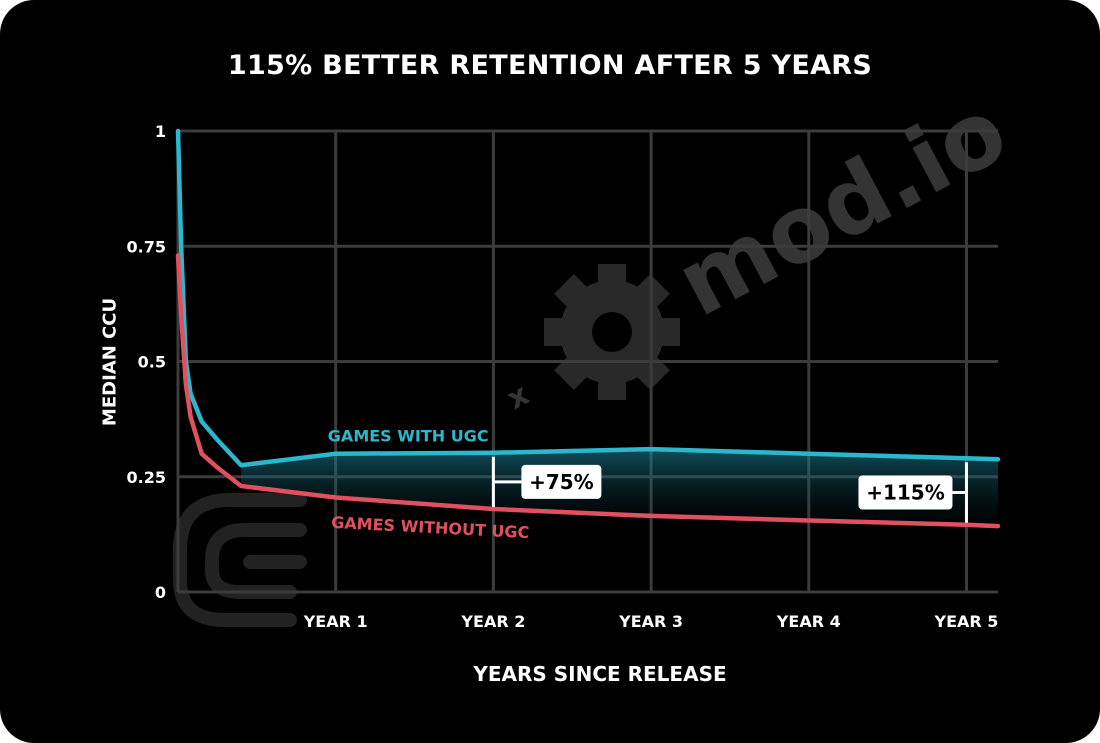 The height and width of the screenshot is (743, 1100). I want to click on y-tick-labels: 0 0.25 0.5 0.75 1, so click(146, 362).